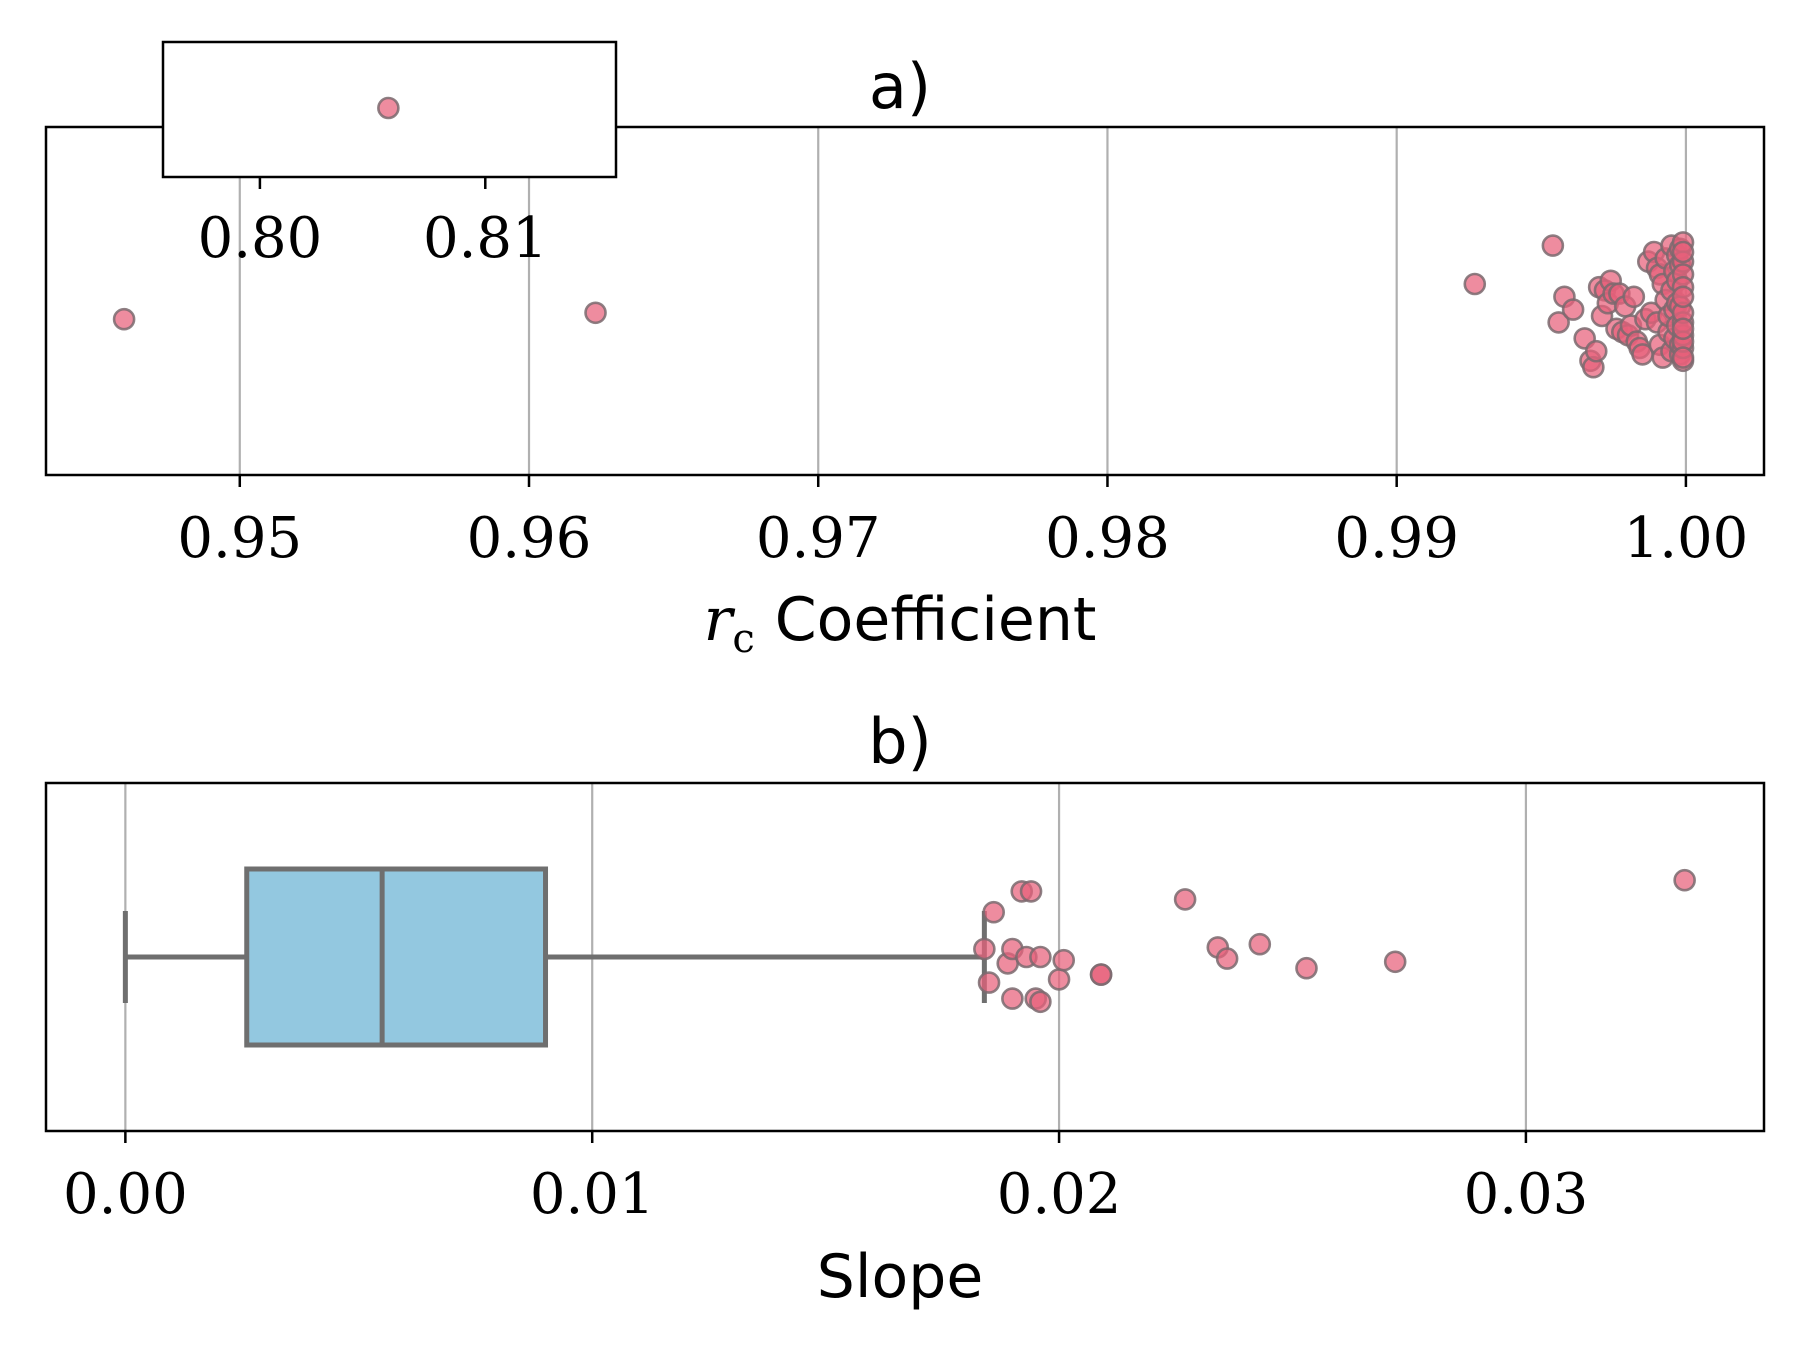 The width and height of the screenshot is (1800, 1350). I want to click on inset-x-ticks: 0.80 0.81, so click(373, 224).